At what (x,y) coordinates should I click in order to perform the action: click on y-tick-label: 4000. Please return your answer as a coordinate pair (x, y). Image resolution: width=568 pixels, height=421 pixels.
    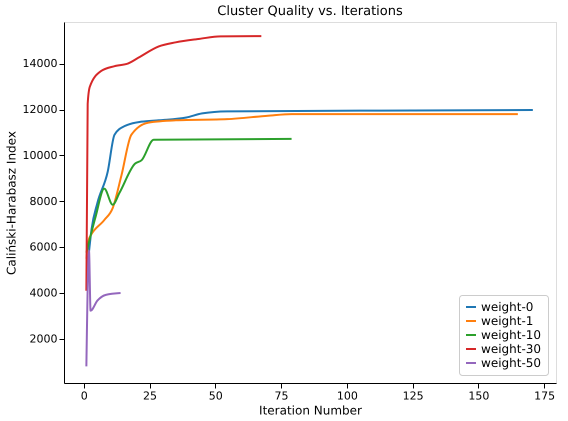
    Looking at the image, I should click on (44, 293).